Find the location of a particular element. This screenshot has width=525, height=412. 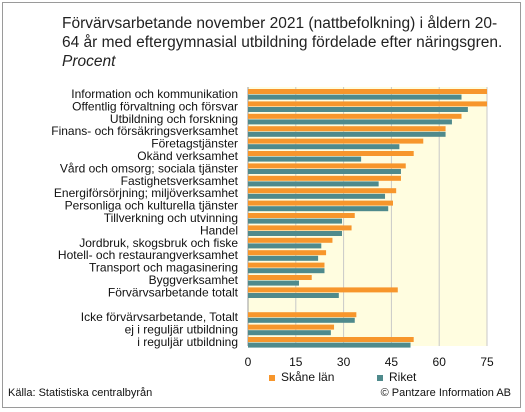

category-label: Förvärvsarbetande totalt is located at coordinates (173, 292).